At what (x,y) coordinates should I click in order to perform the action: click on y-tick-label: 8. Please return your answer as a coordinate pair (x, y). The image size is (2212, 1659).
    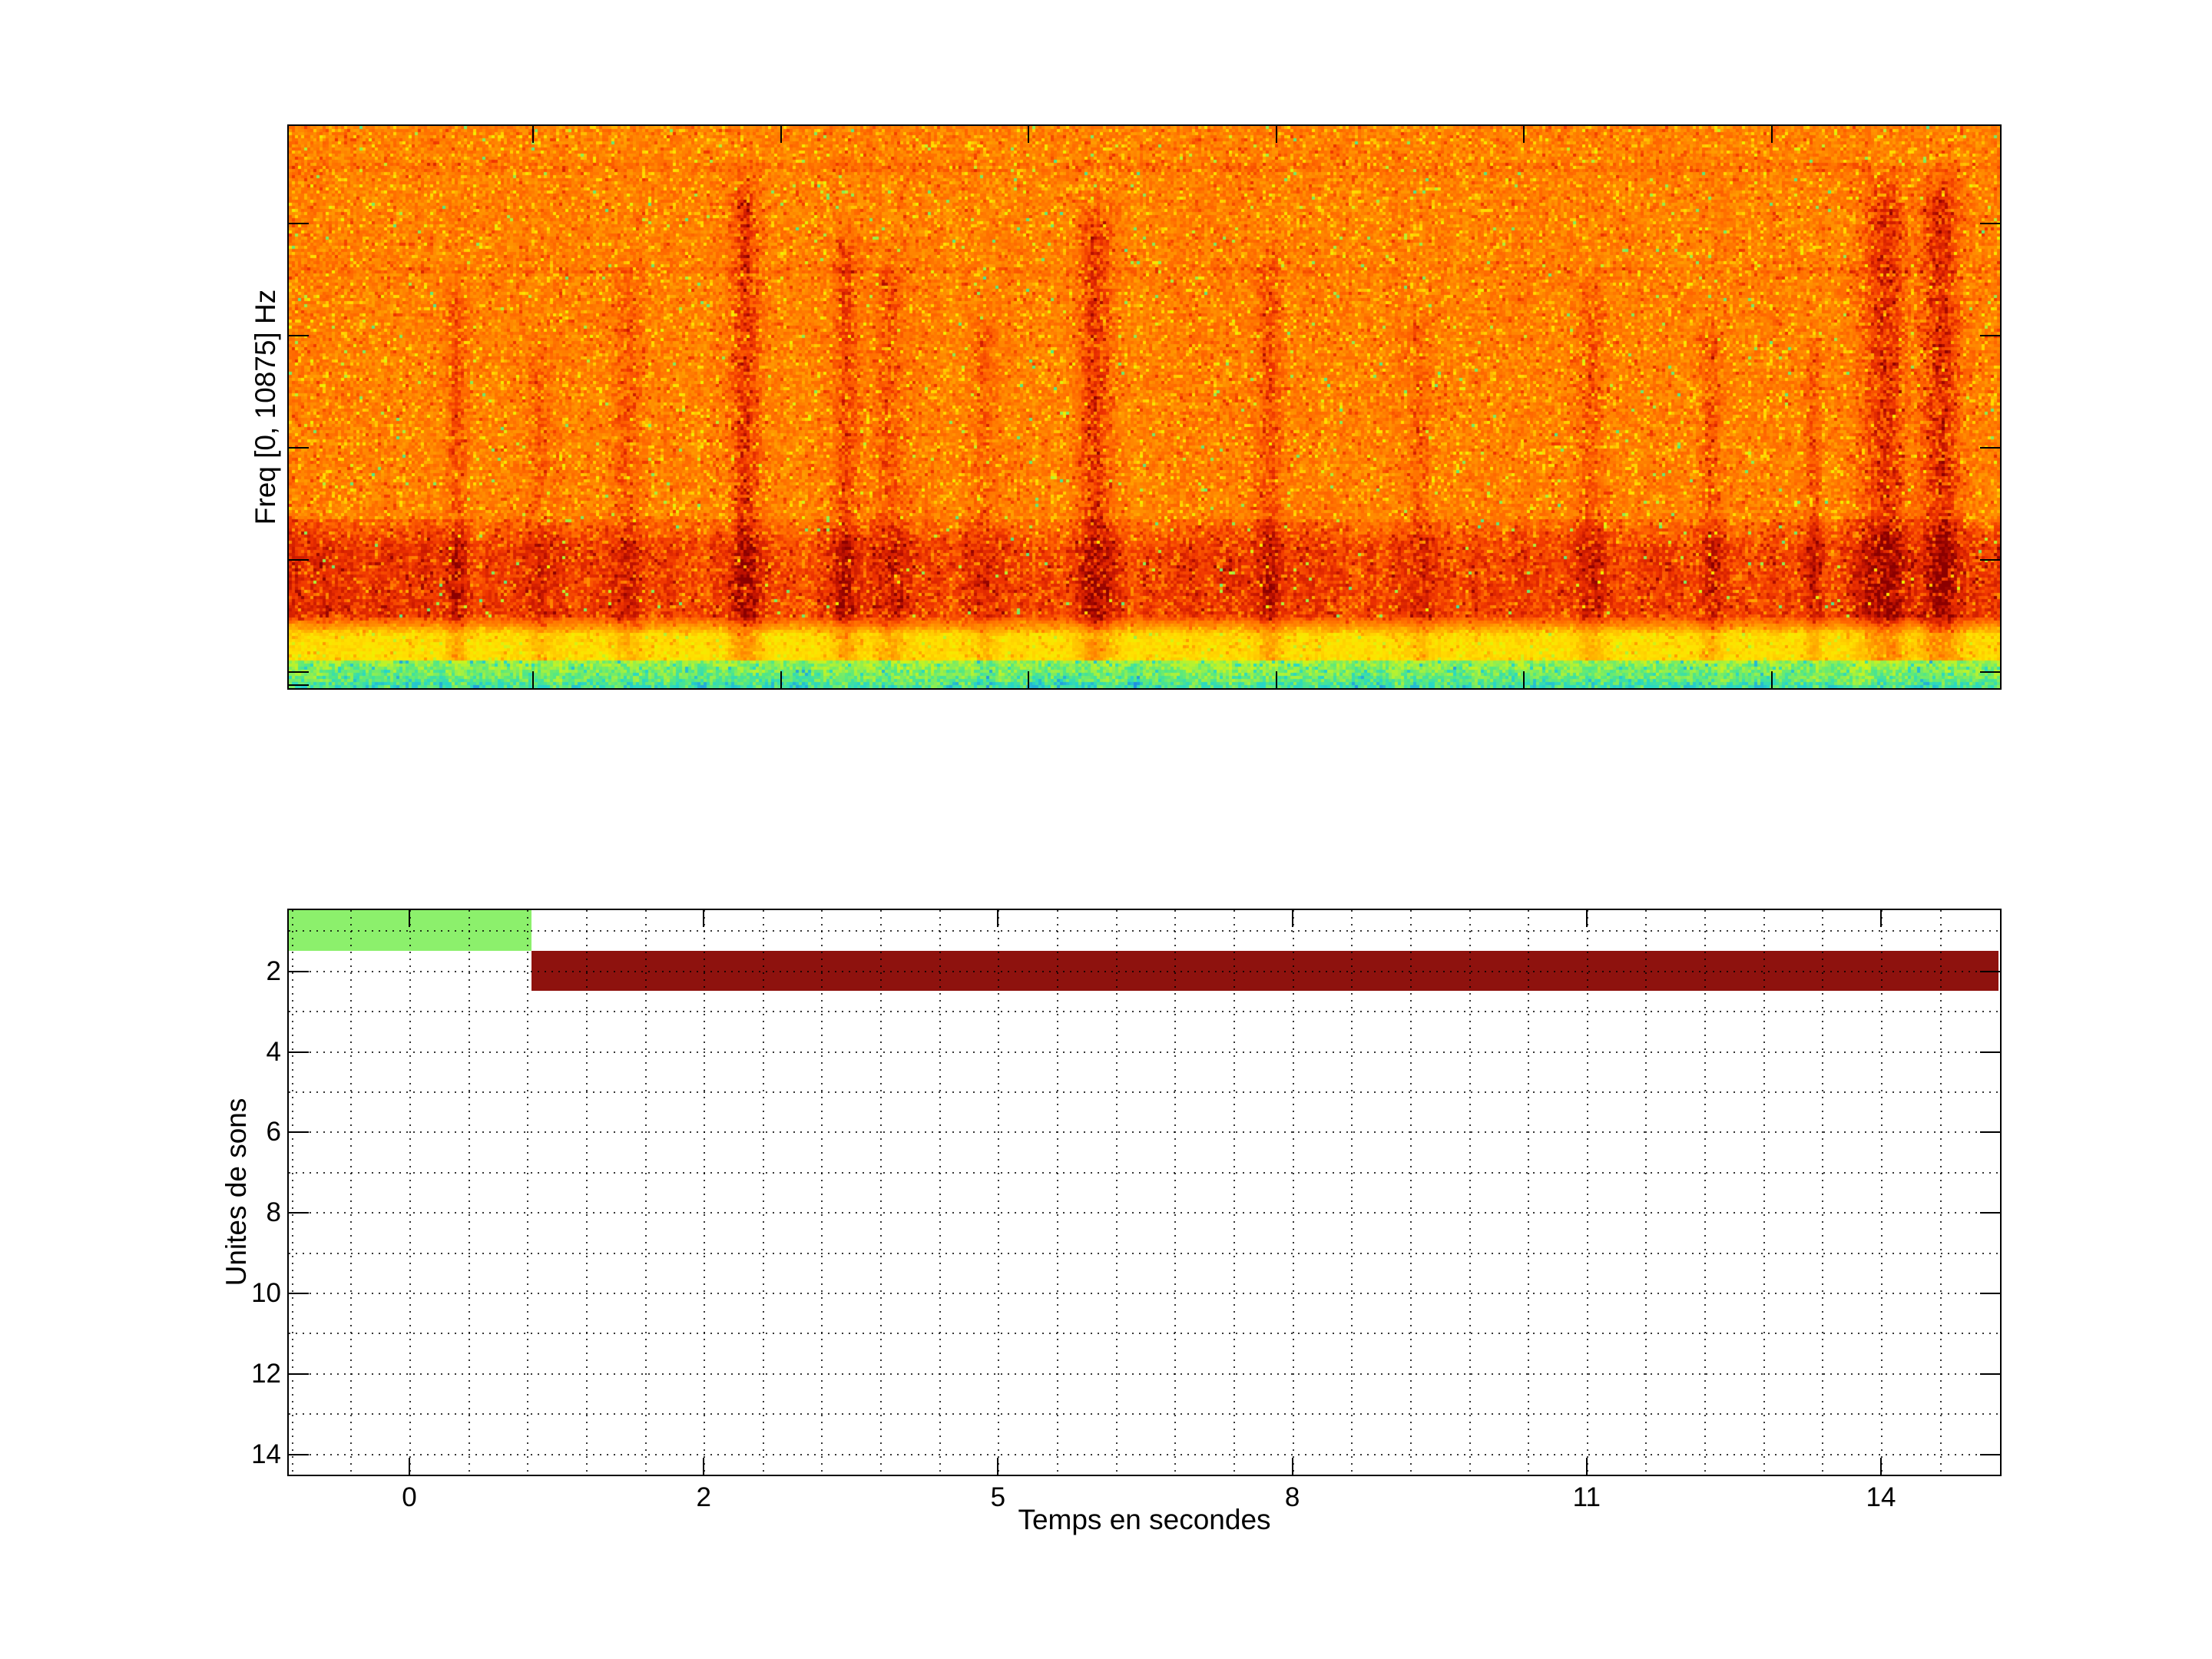
    Looking at the image, I should click on (273, 1212).